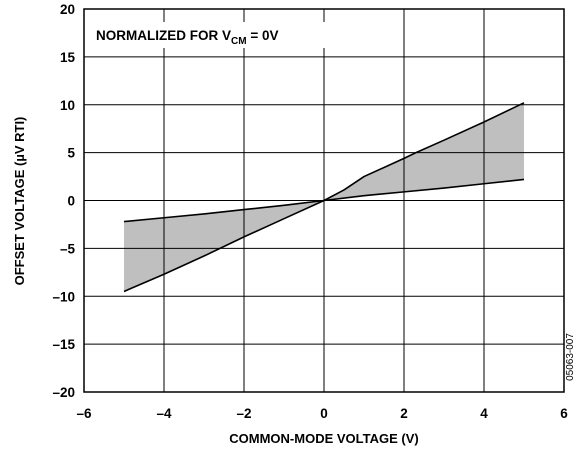 The width and height of the screenshot is (584, 451). What do you see at coordinates (243, 413) in the screenshot?
I see `x-tick-label: –2` at bounding box center [243, 413].